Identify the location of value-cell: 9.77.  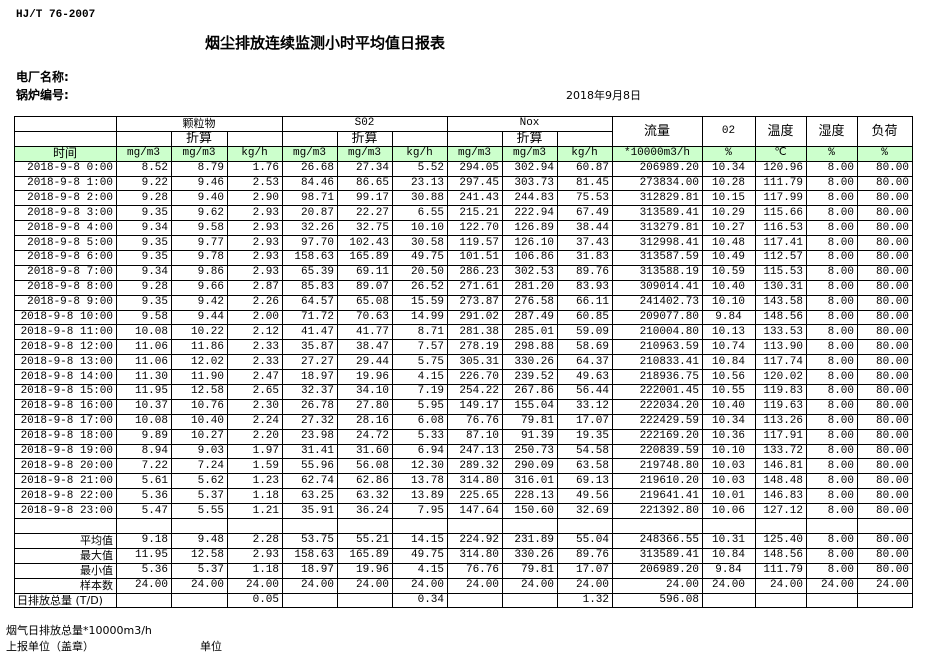
(199, 243).